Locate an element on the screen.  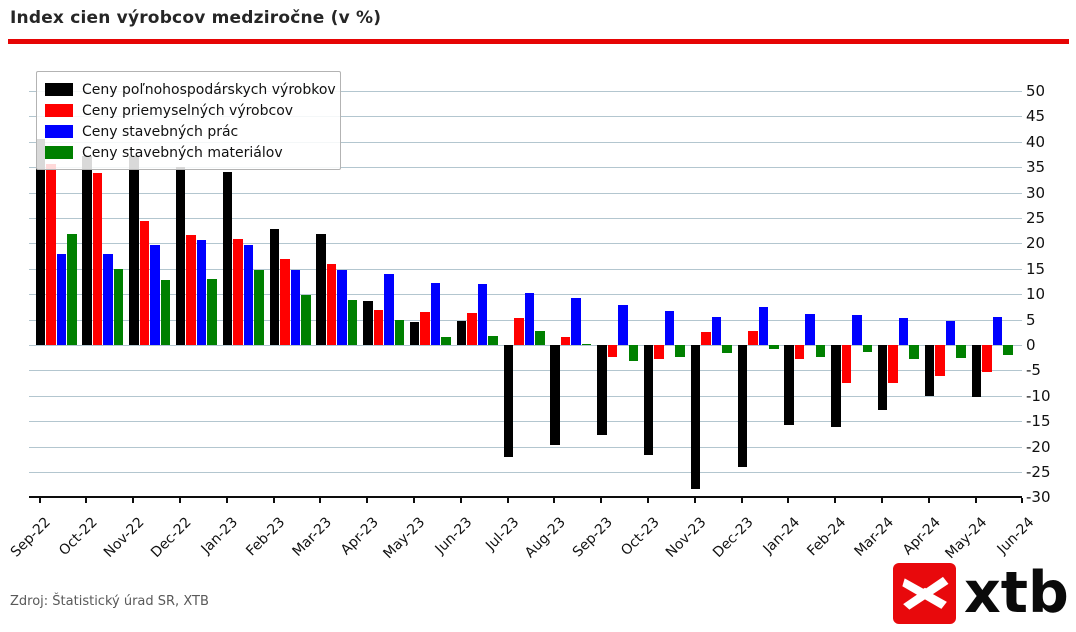
x-axis-tick-label: Sep-22 is located at coordinates (31, 537).